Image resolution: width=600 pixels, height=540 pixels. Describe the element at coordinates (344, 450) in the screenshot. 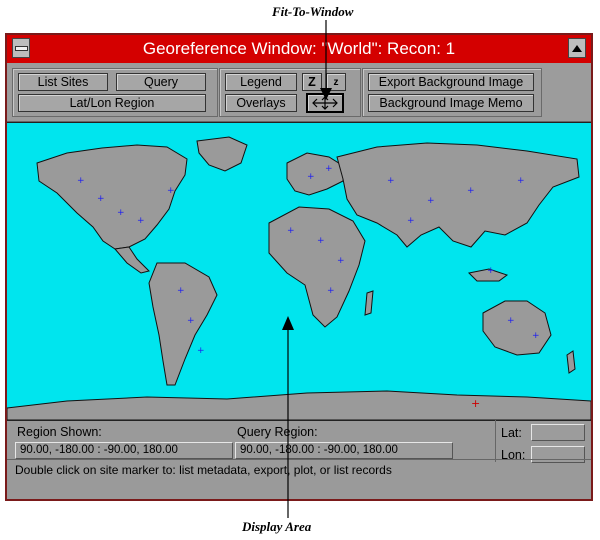

I see `query-region-field: 90.00, -180.00 : -90.00, 180.00` at that location.